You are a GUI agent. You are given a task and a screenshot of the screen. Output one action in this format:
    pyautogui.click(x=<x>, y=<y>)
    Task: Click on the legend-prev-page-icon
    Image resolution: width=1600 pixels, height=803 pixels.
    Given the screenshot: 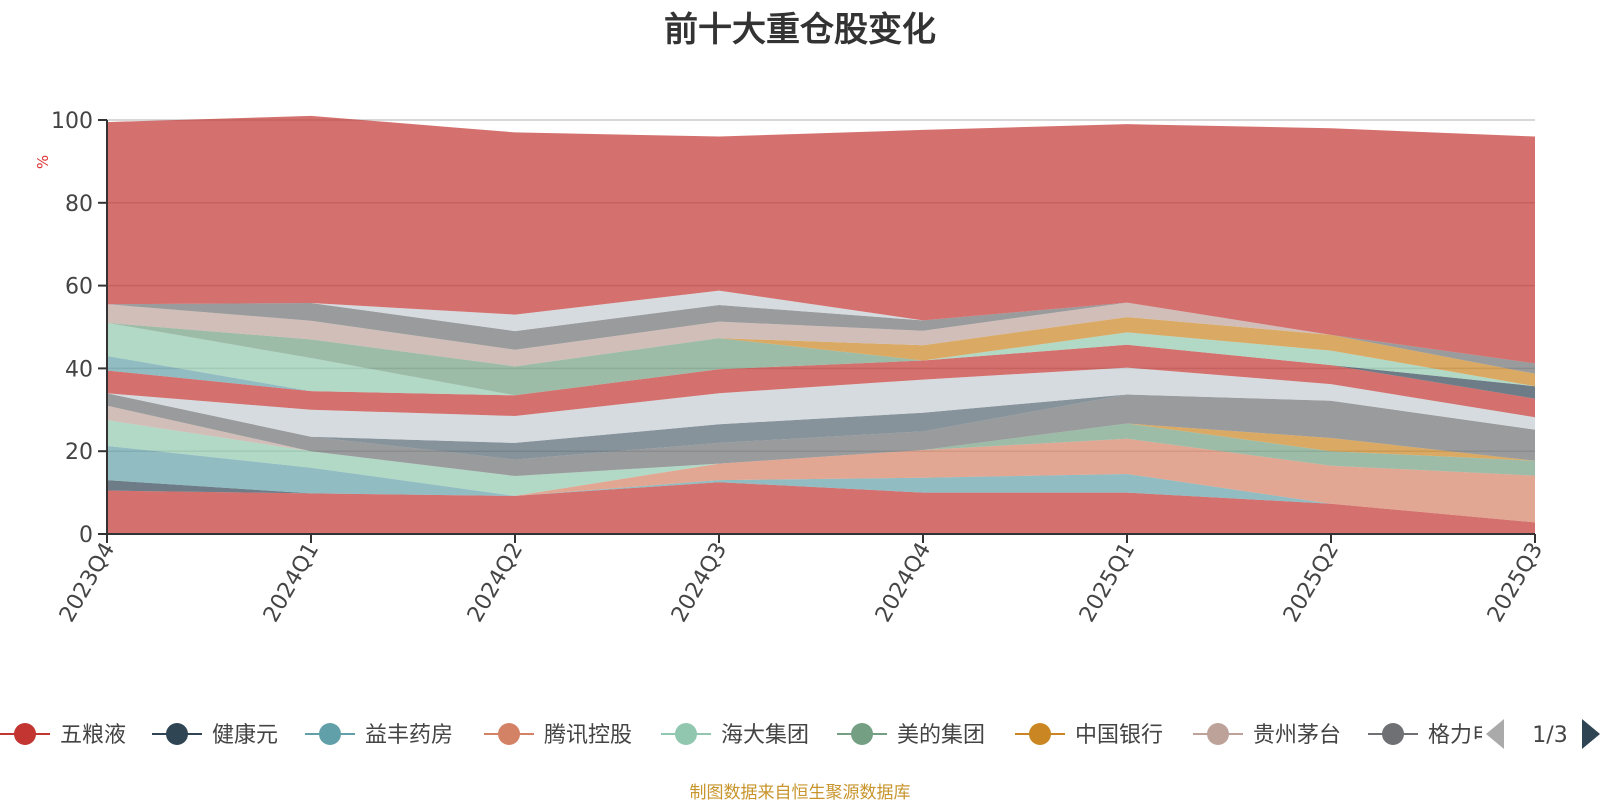 What is the action you would take?
    pyautogui.click(x=1495, y=734)
    